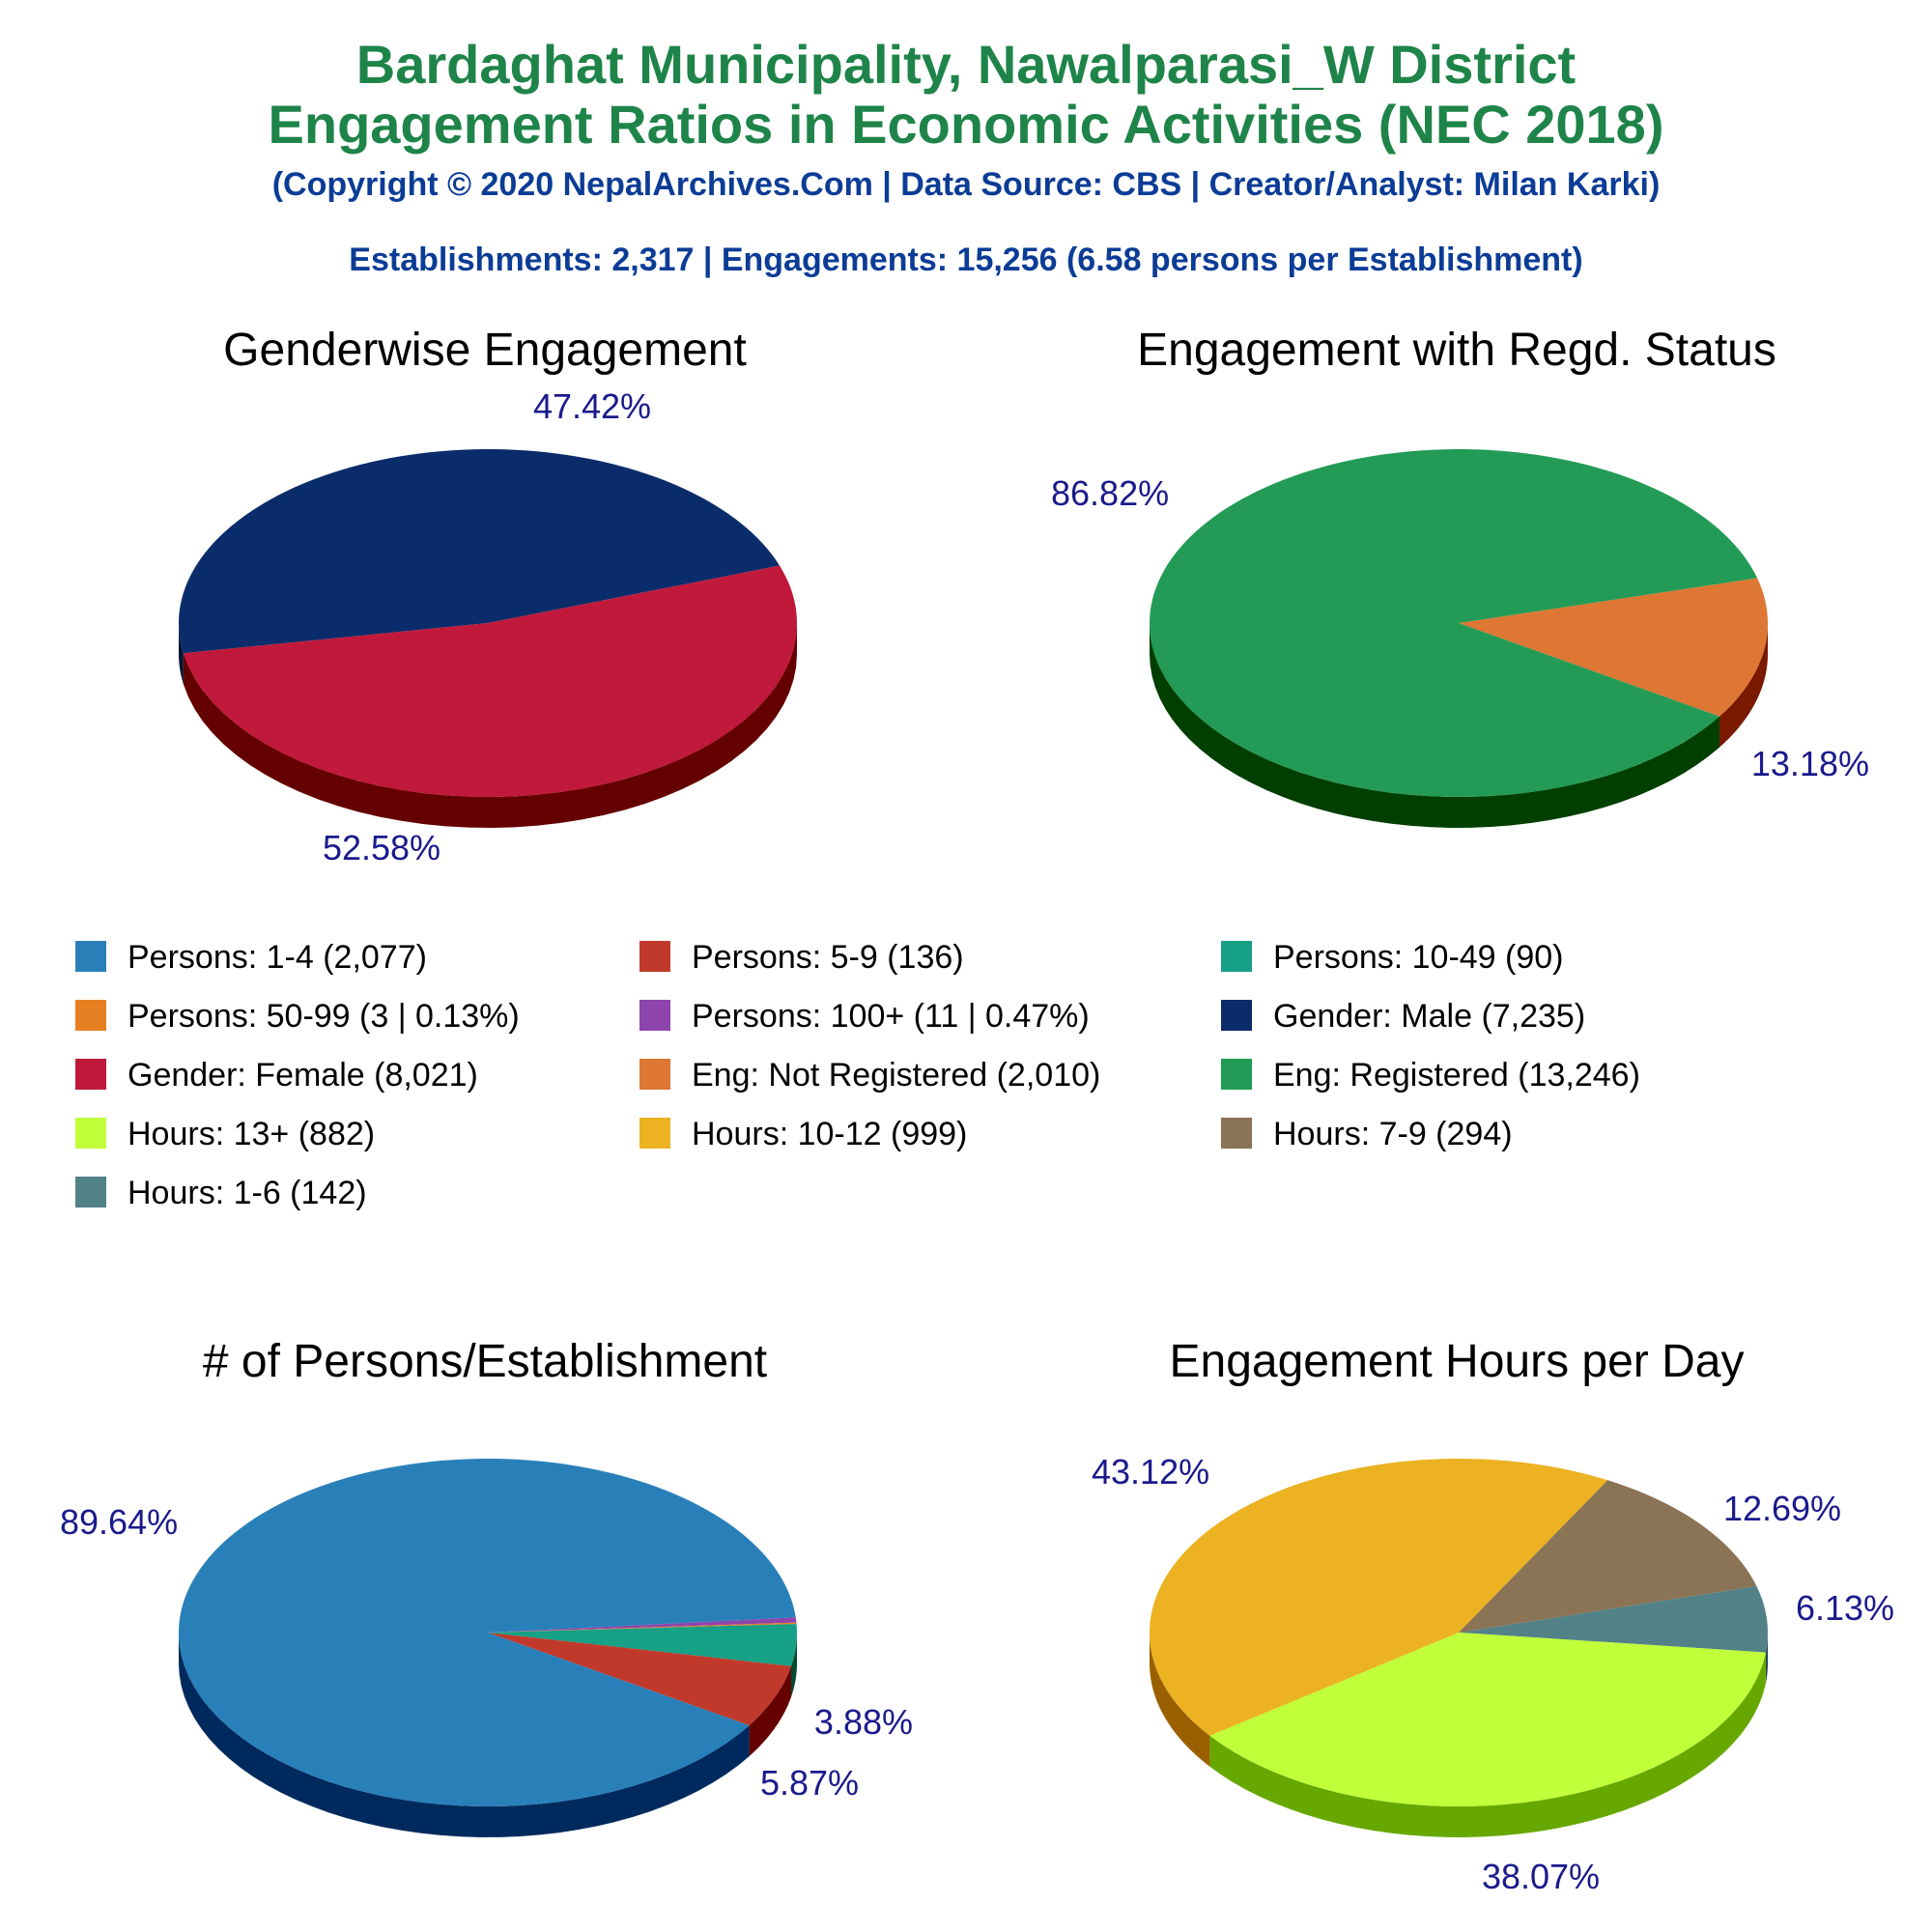 This screenshot has height=1932, width=1932. I want to click on legend-label: Persons: 100+ (11 | 0.47%), so click(891, 1016).